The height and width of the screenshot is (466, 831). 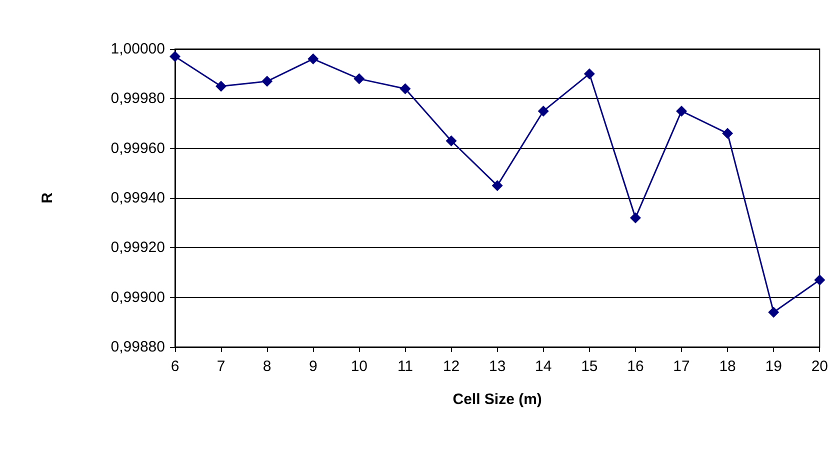 What do you see at coordinates (47, 198) in the screenshot?
I see `y-axis-title: R` at bounding box center [47, 198].